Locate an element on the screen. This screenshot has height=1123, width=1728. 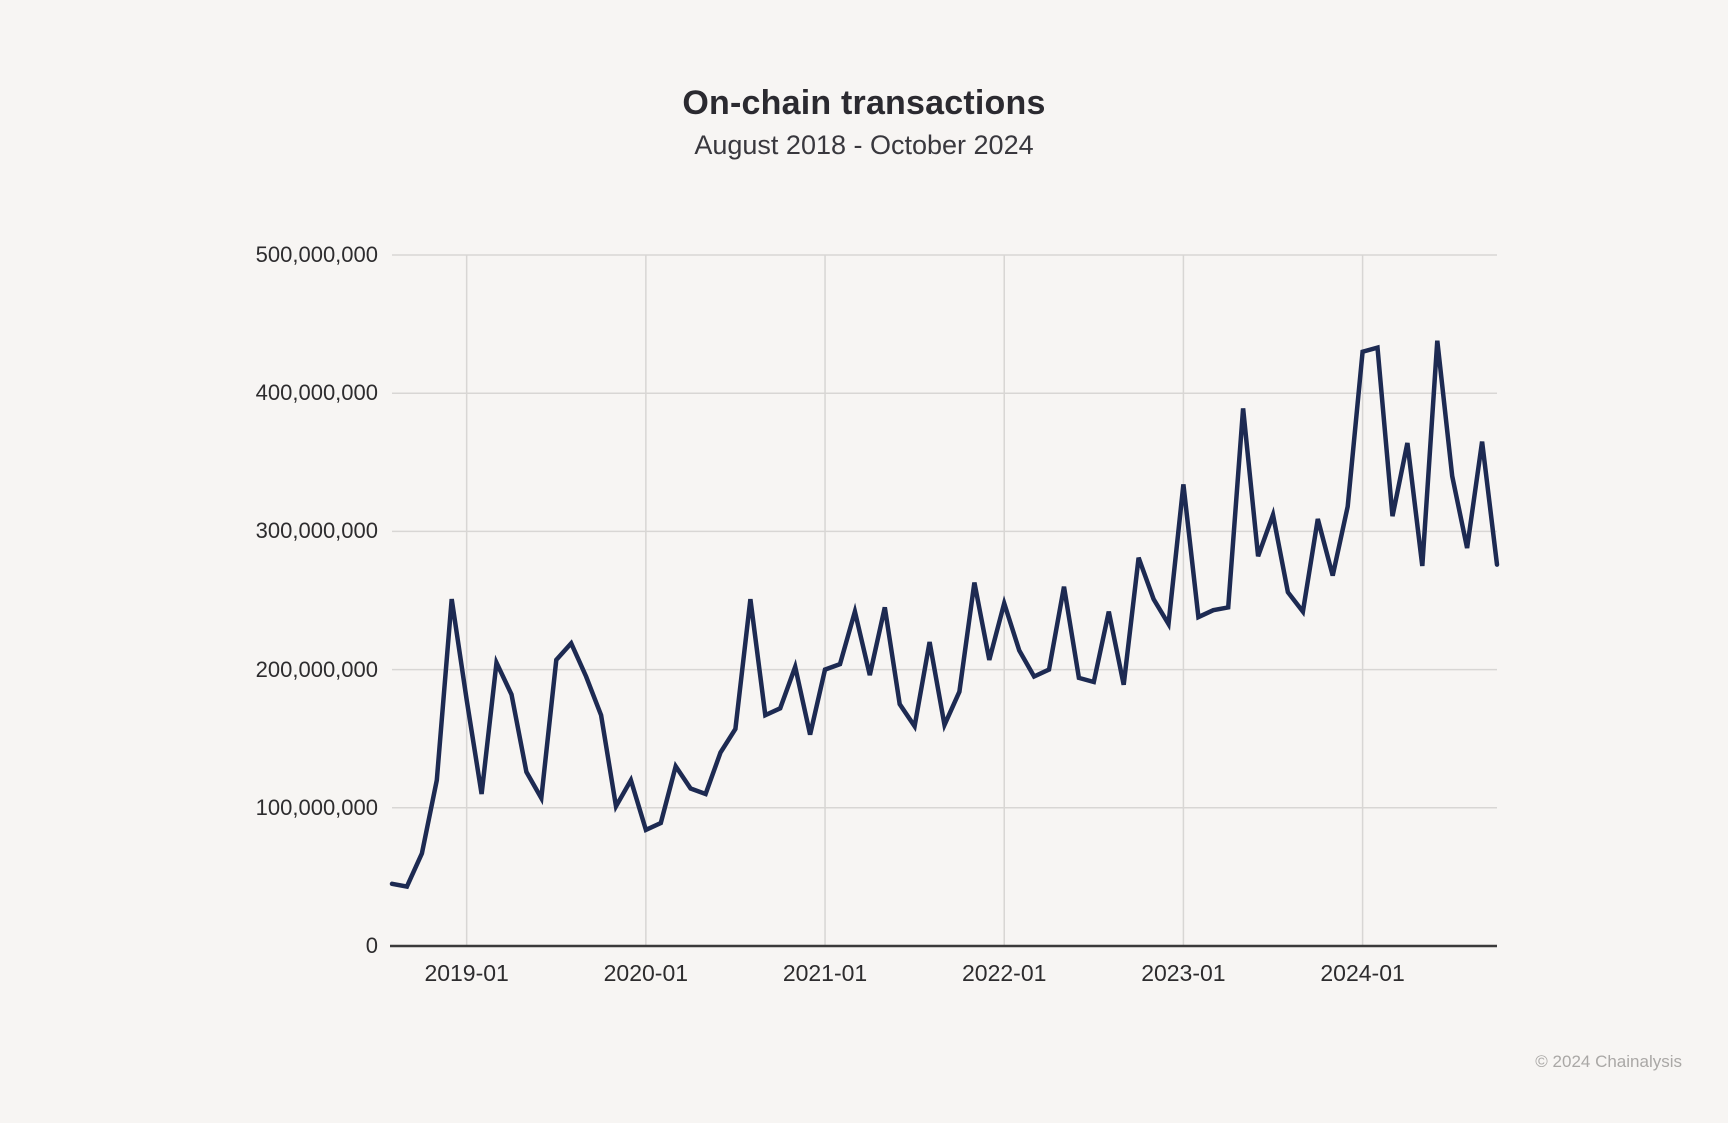
y-tick-label: 500,000,000 is located at coordinates (316, 254).